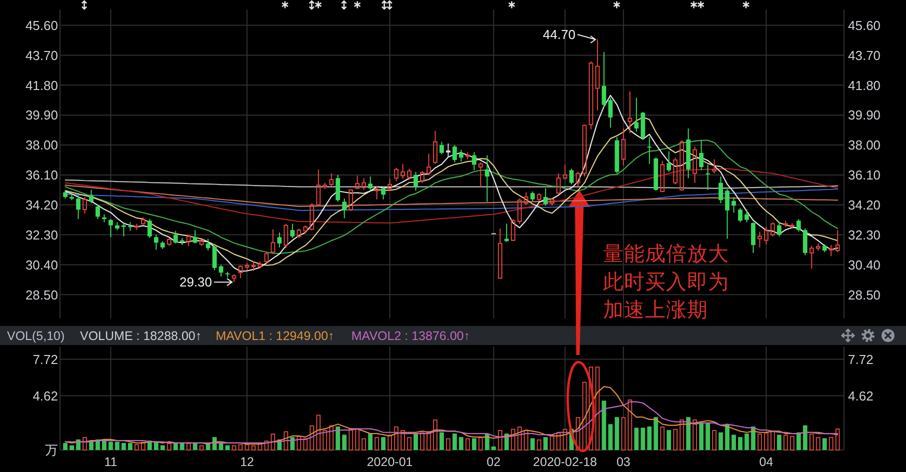  I want to click on x-tick-label: 03, so click(623, 462).